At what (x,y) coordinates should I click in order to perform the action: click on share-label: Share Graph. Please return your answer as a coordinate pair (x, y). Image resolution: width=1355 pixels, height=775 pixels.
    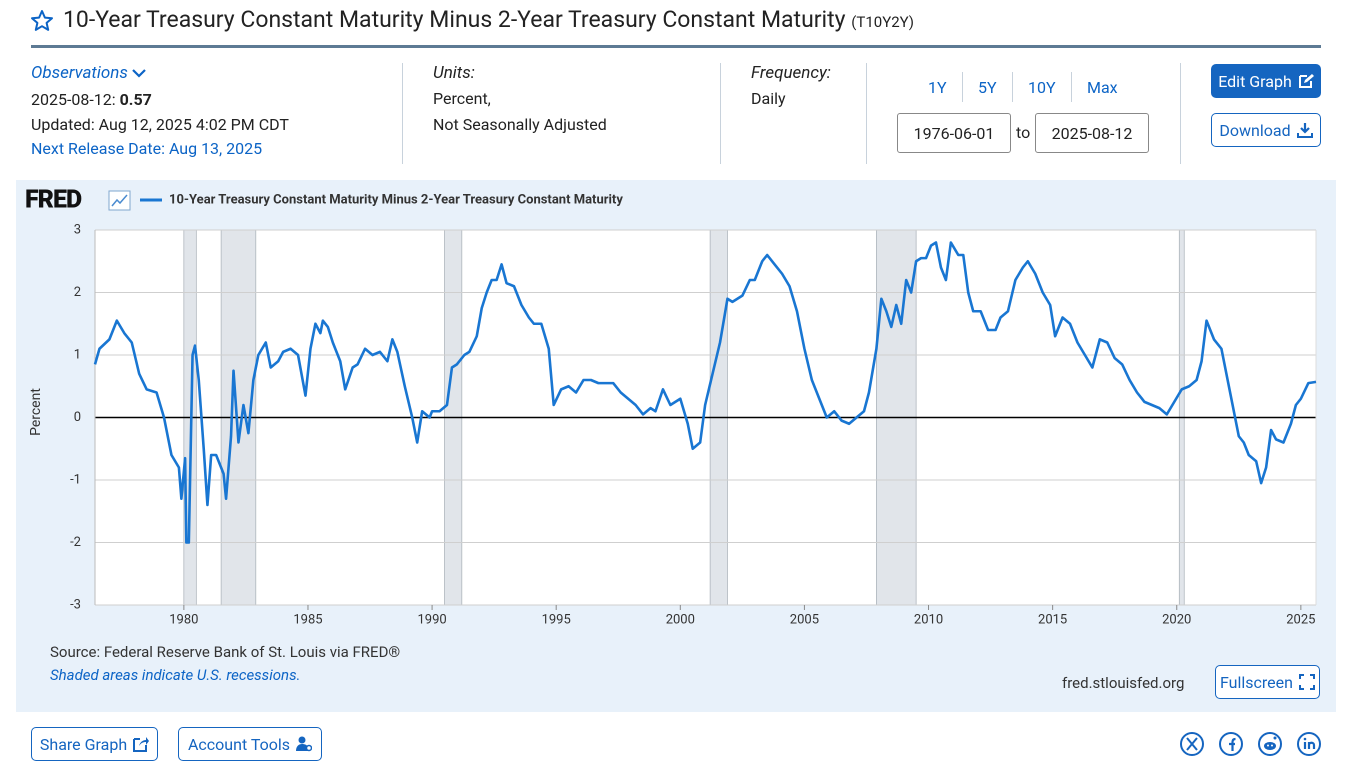
    Looking at the image, I should click on (83, 744).